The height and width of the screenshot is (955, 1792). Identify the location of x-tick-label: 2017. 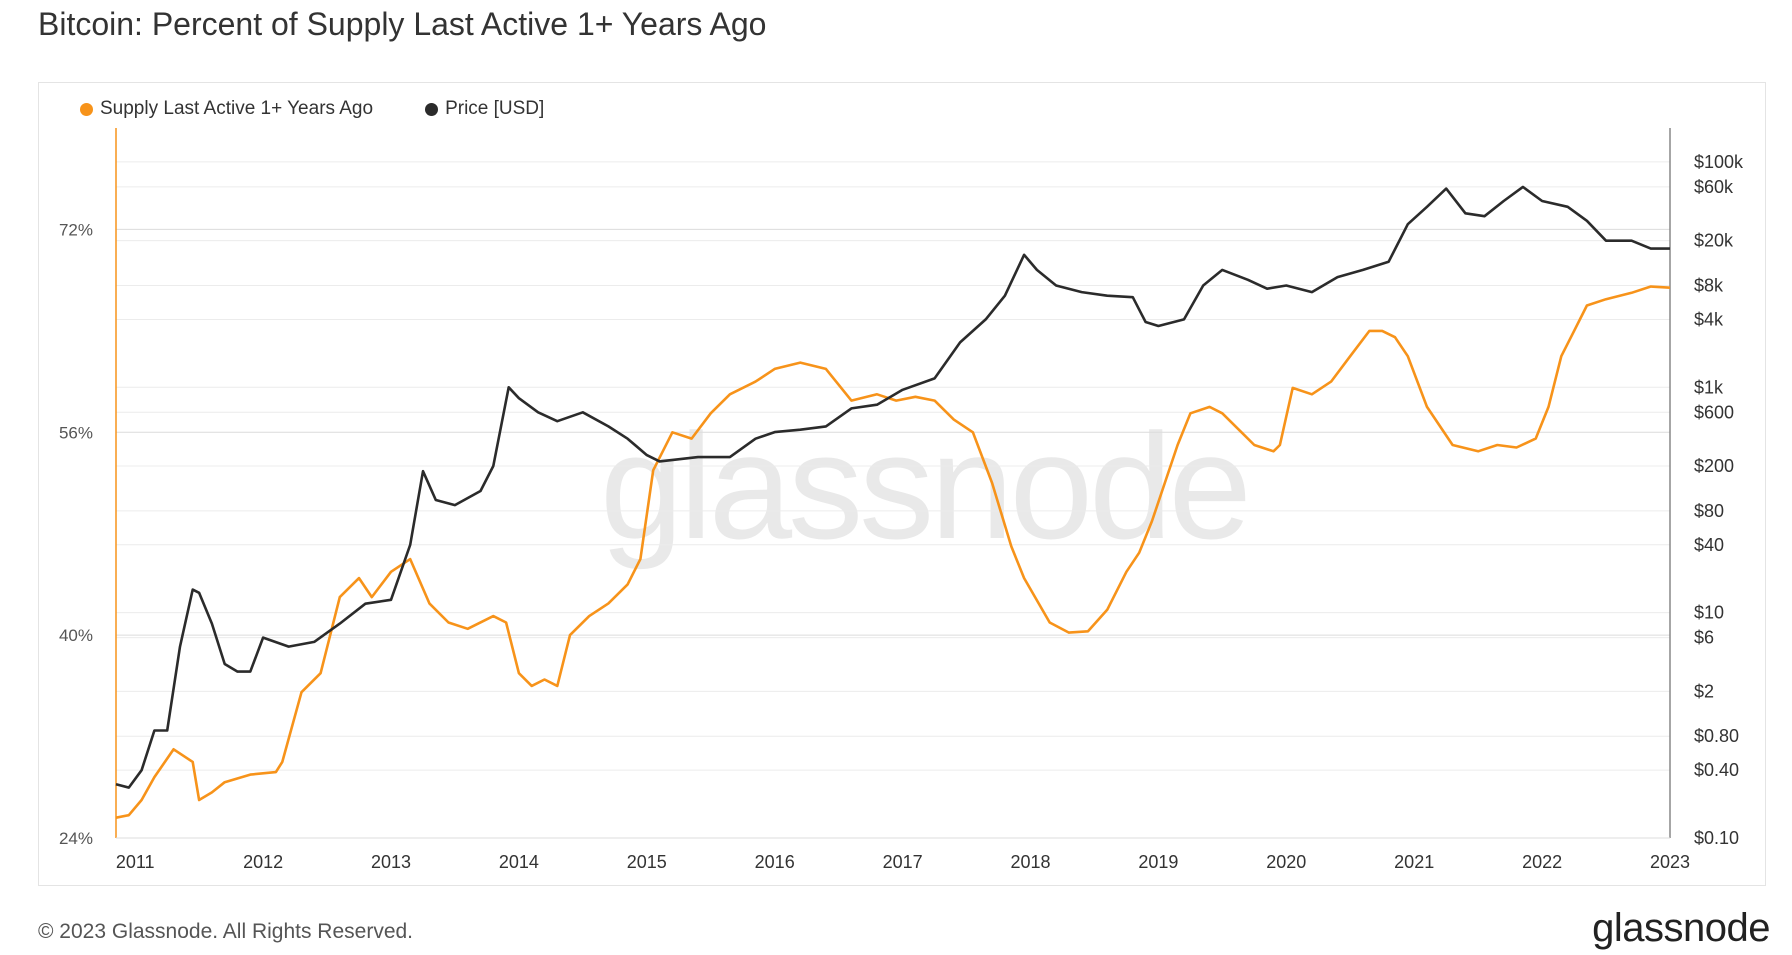
(903, 862).